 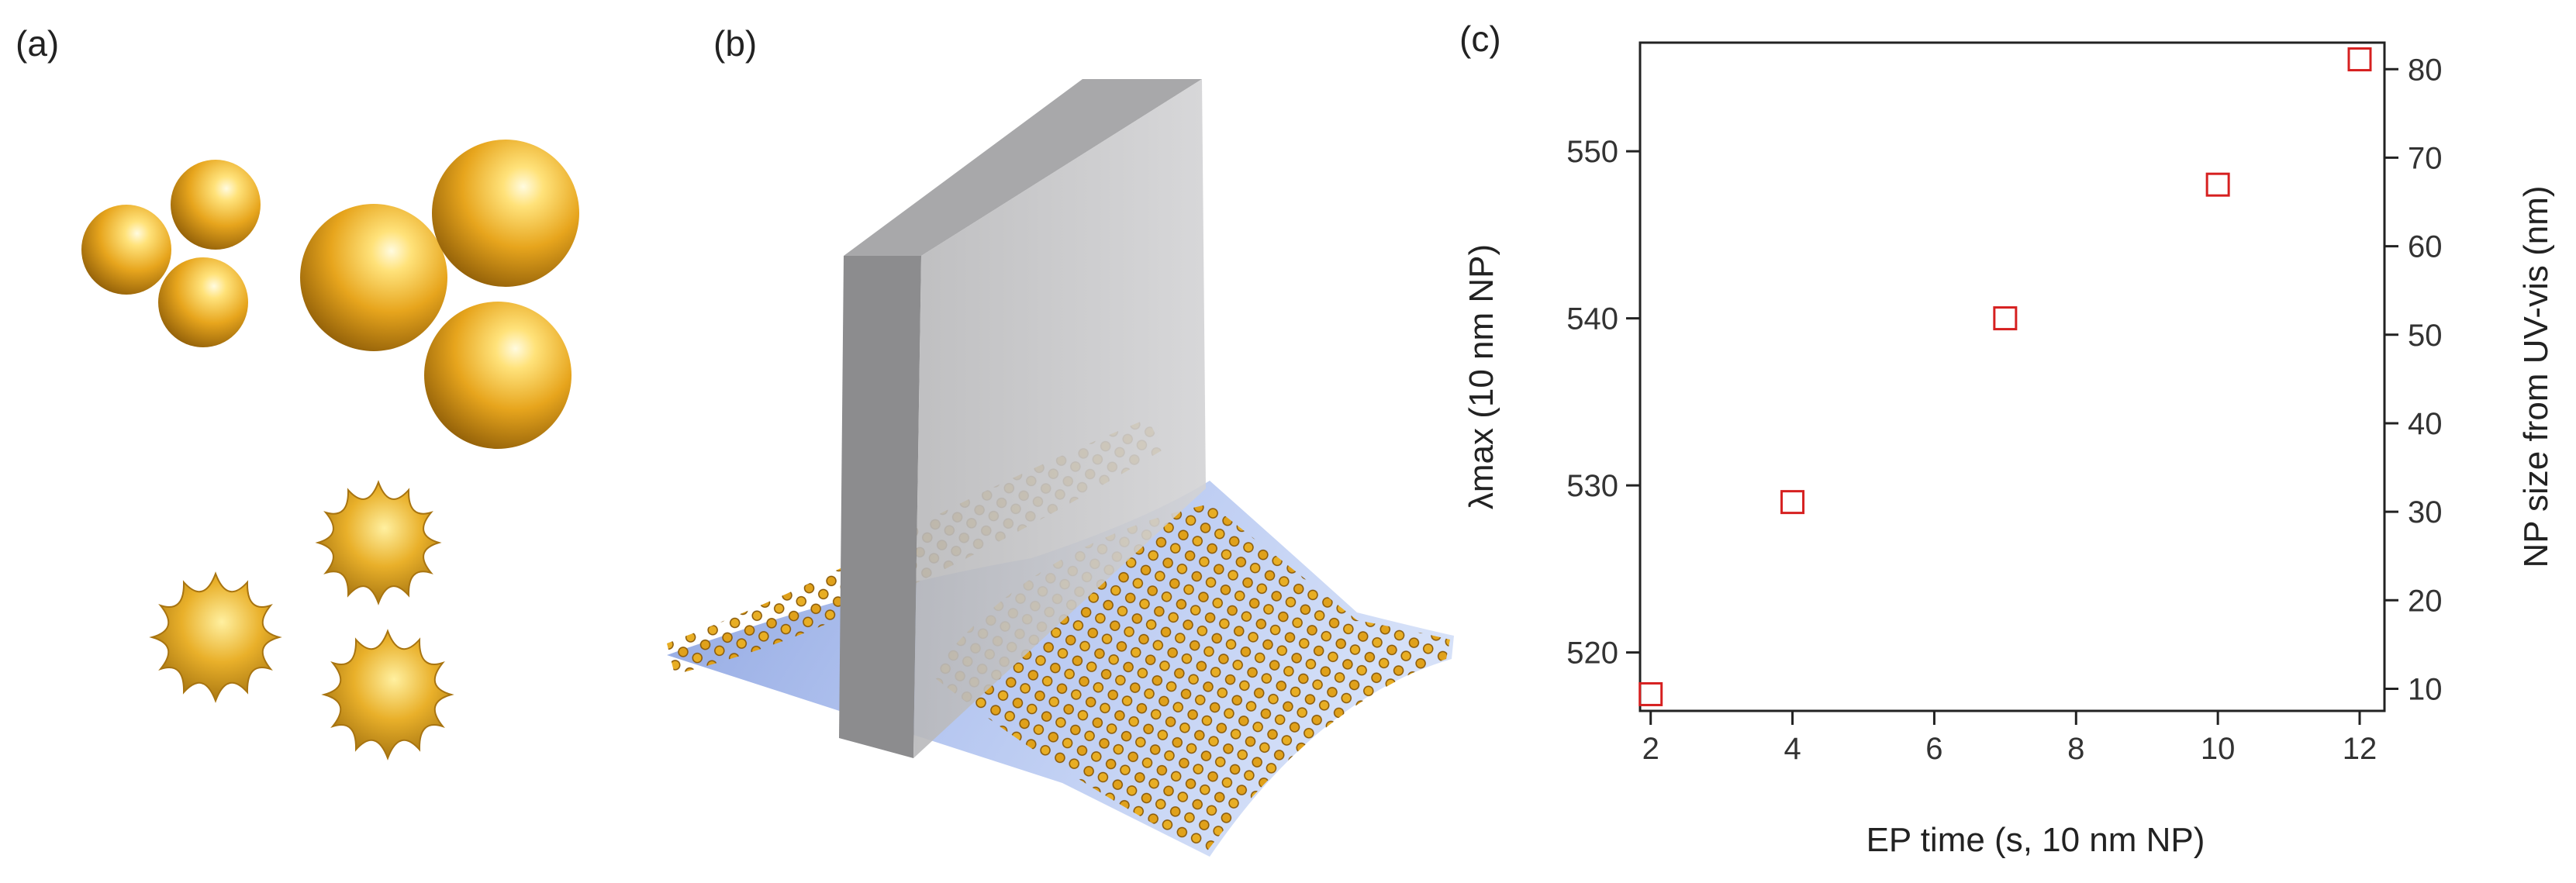 I want to click on y-tick-label: 520, so click(x=1592, y=653).